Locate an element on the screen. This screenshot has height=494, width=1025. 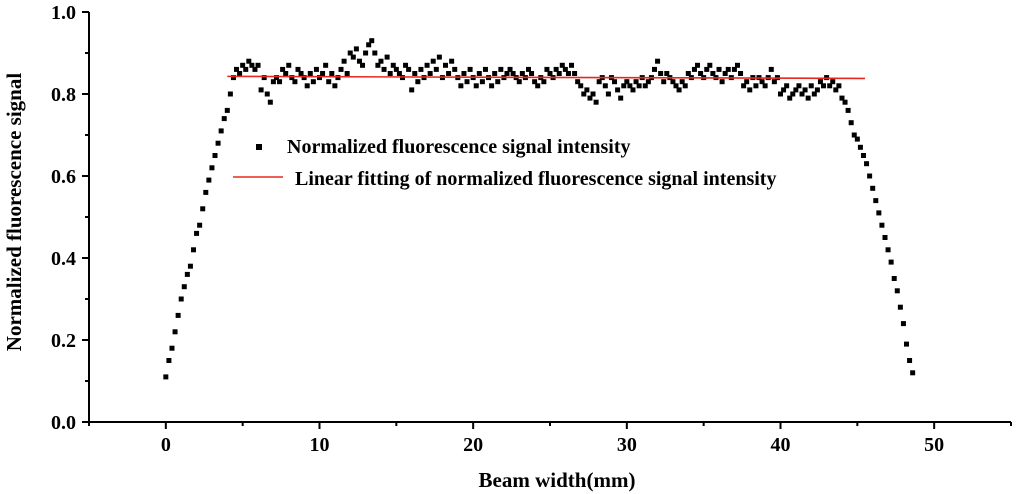
y-tick-label: 0.6 is located at coordinates (63, 177).